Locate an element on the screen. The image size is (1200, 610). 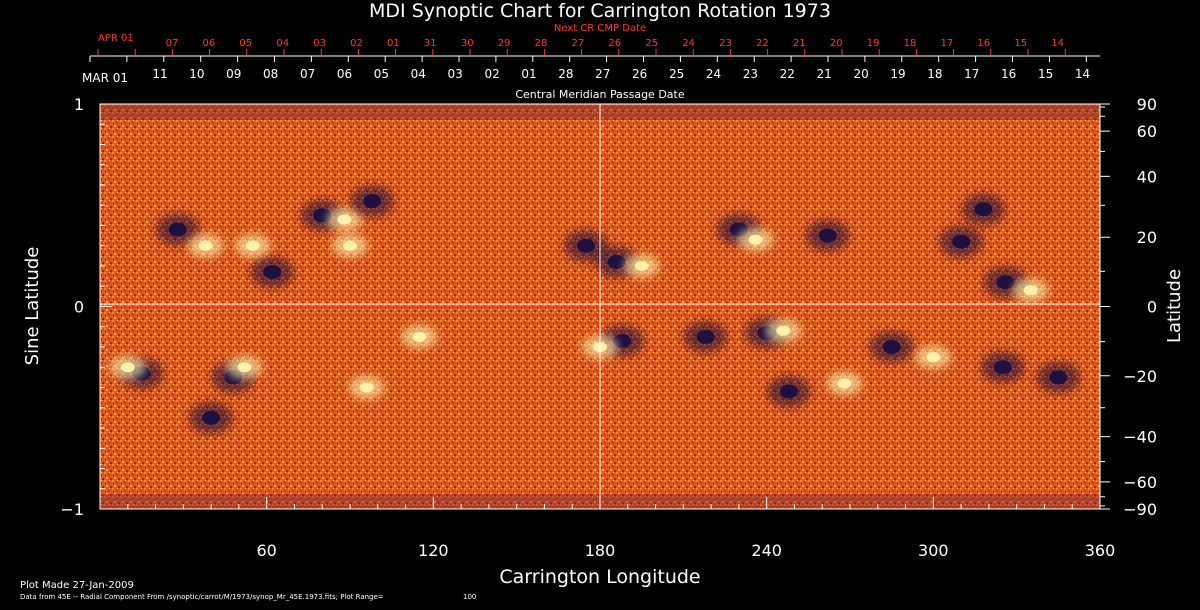
next-cr-date-label: 30 is located at coordinates (467, 43).